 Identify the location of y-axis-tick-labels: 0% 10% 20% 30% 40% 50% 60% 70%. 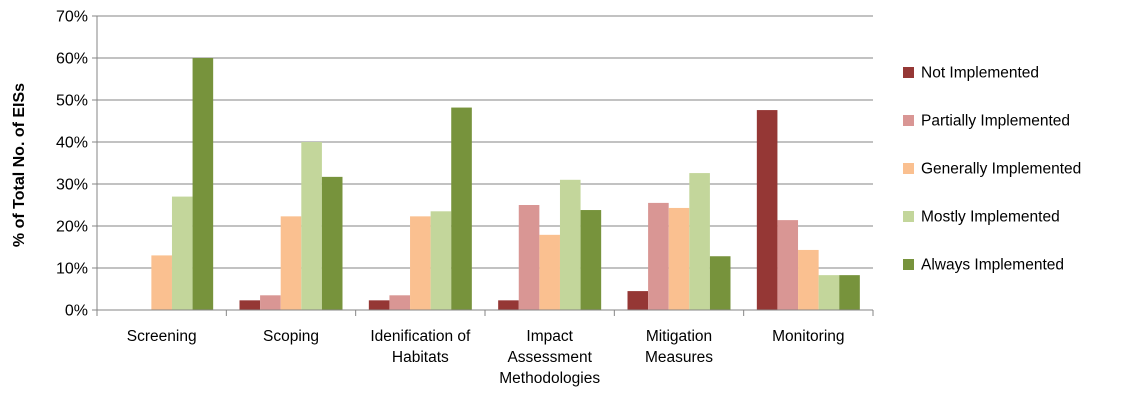
(72, 164).